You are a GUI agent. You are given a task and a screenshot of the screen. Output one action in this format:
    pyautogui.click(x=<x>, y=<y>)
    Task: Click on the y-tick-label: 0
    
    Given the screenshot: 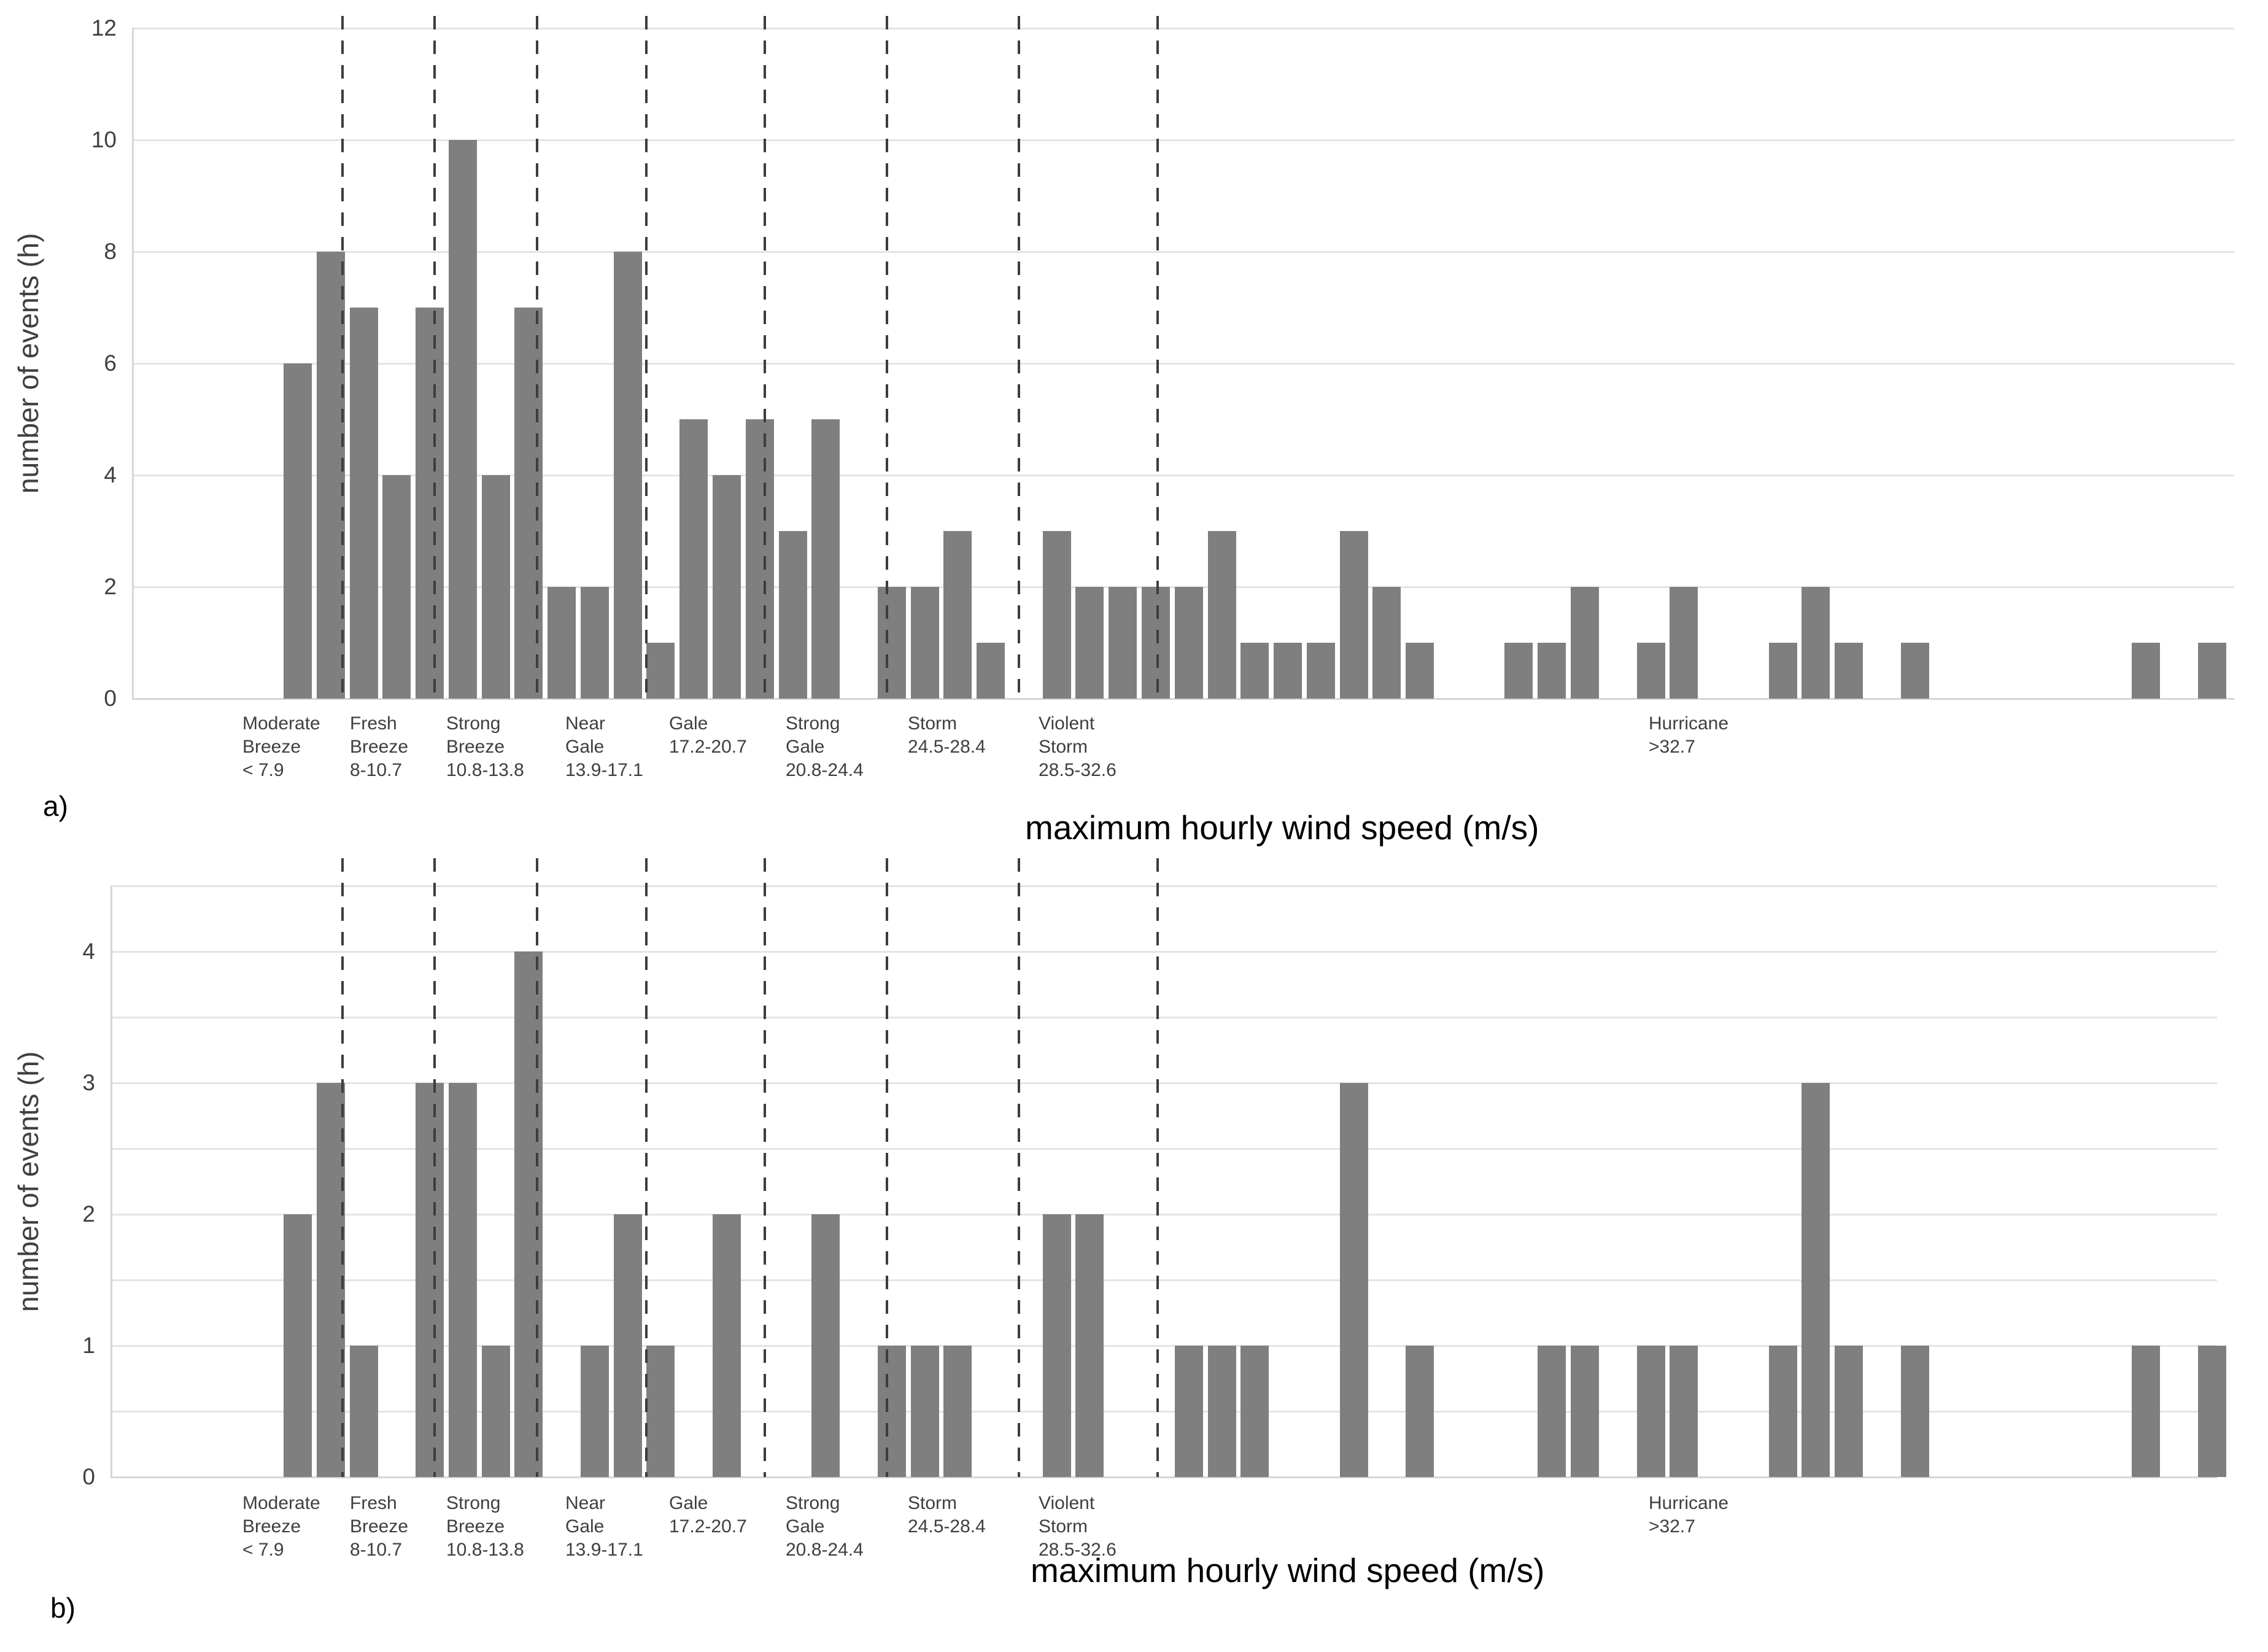 What is the action you would take?
    pyautogui.click(x=111, y=699)
    